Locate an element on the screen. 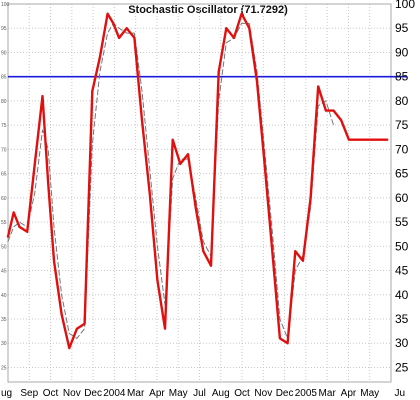 The width and height of the screenshot is (420, 400). chart-title: Stochastic Oscillator (71.7292) is located at coordinates (208, 10).